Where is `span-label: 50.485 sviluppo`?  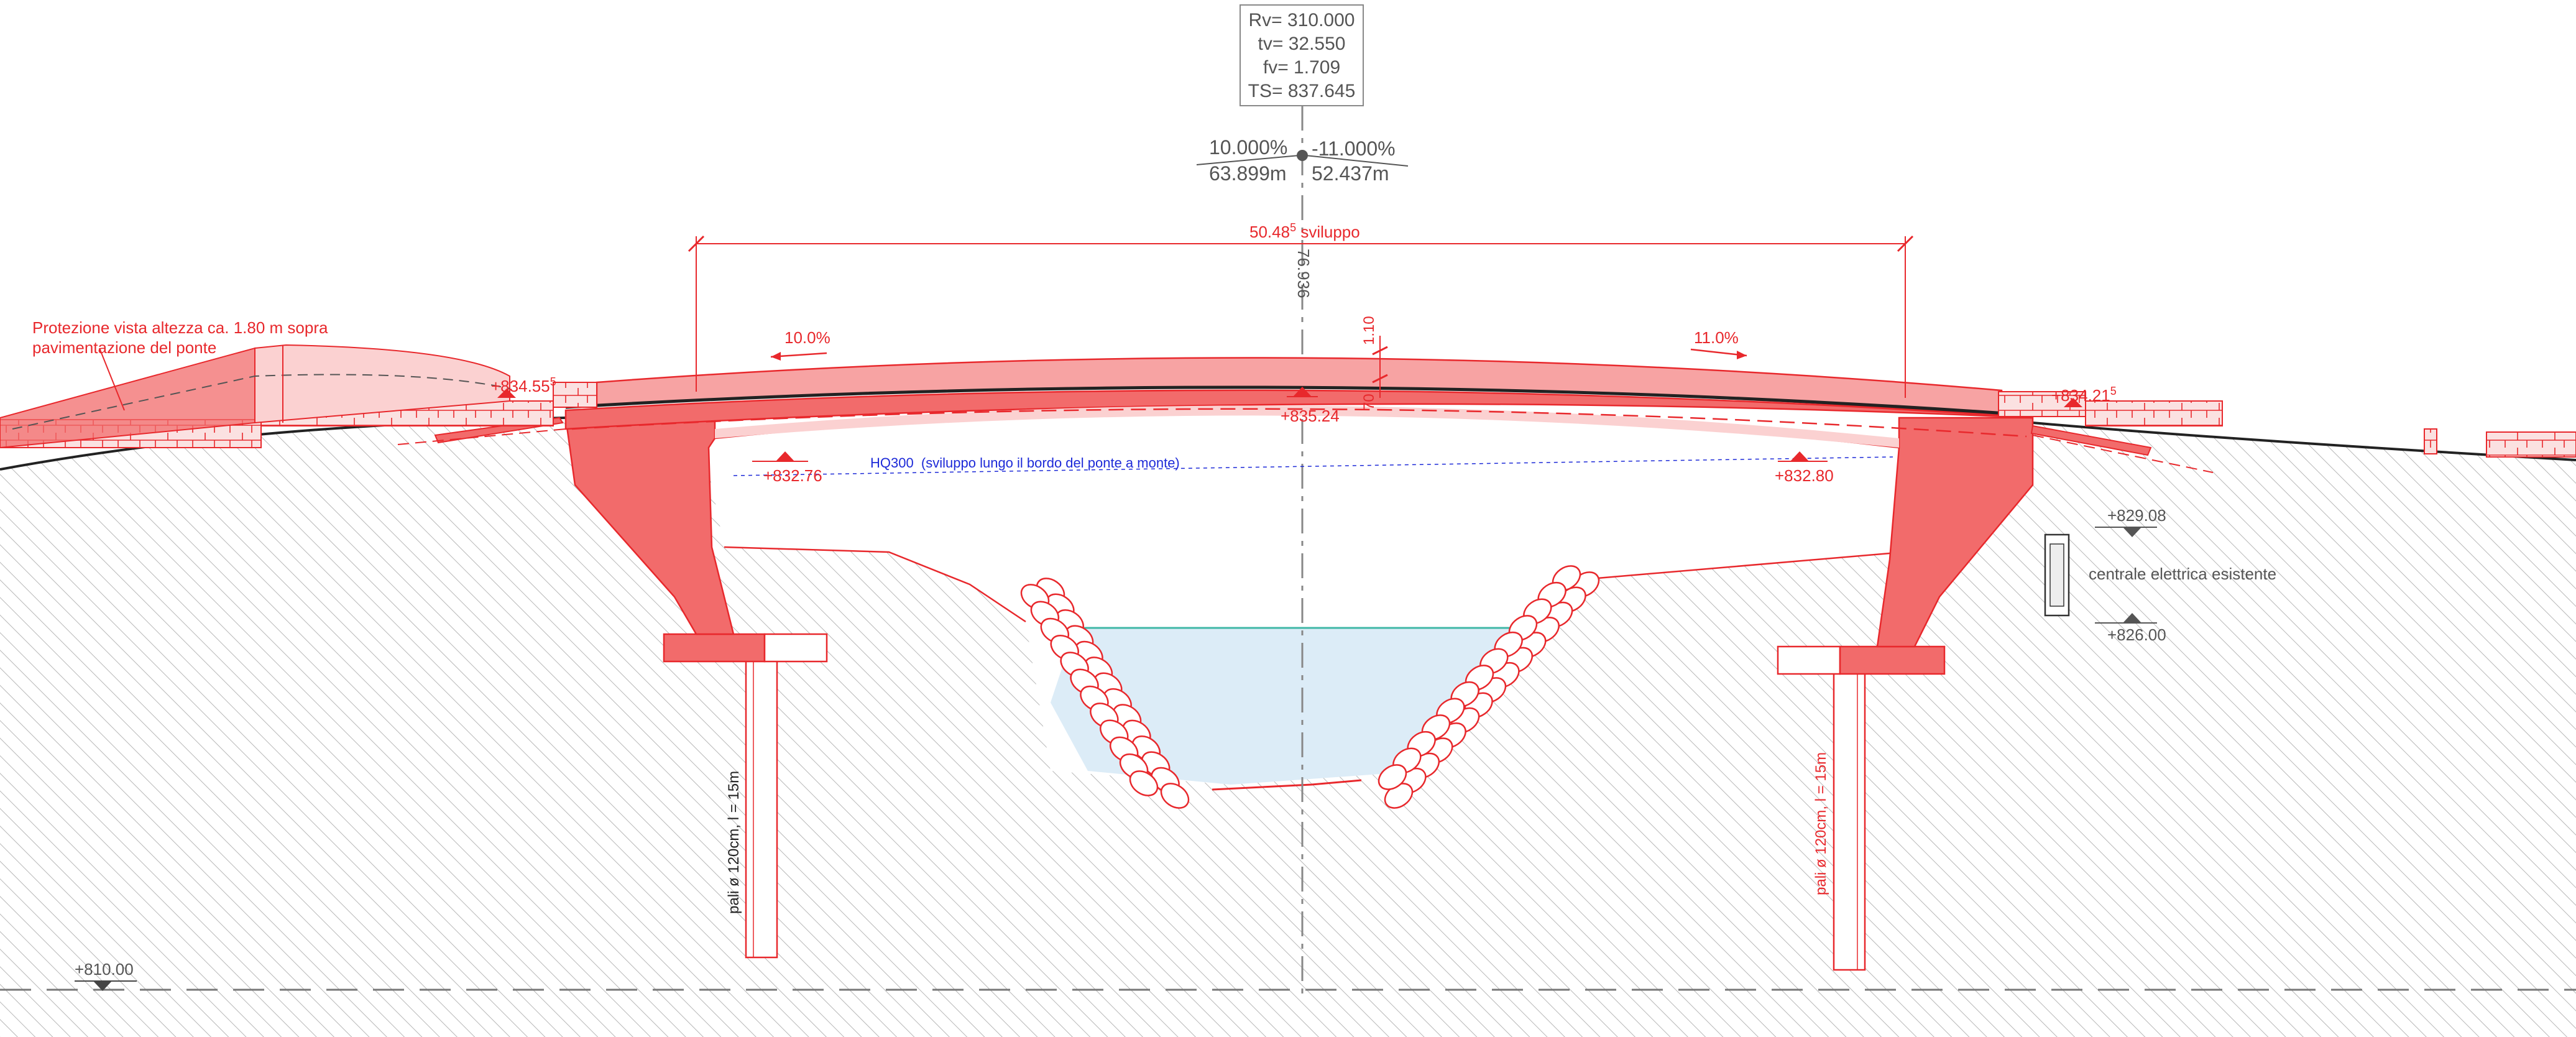 span-label: 50.485 sviluppo is located at coordinates (1304, 231).